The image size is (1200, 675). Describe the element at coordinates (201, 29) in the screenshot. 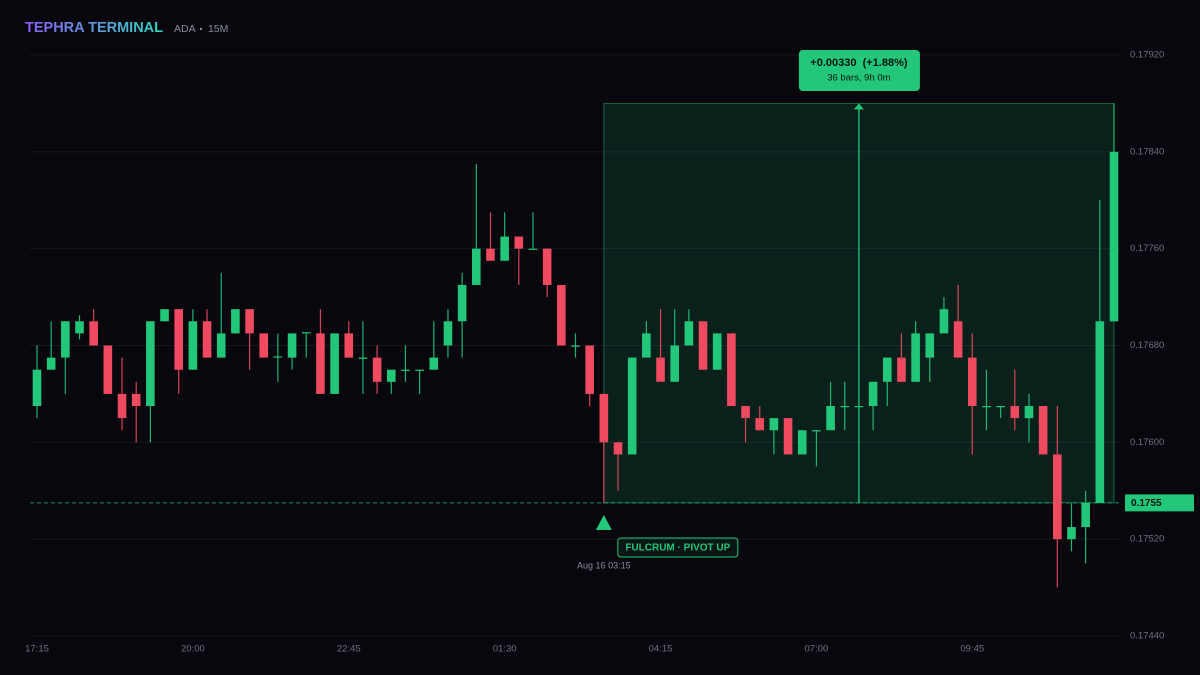

I see `separator` at that location.